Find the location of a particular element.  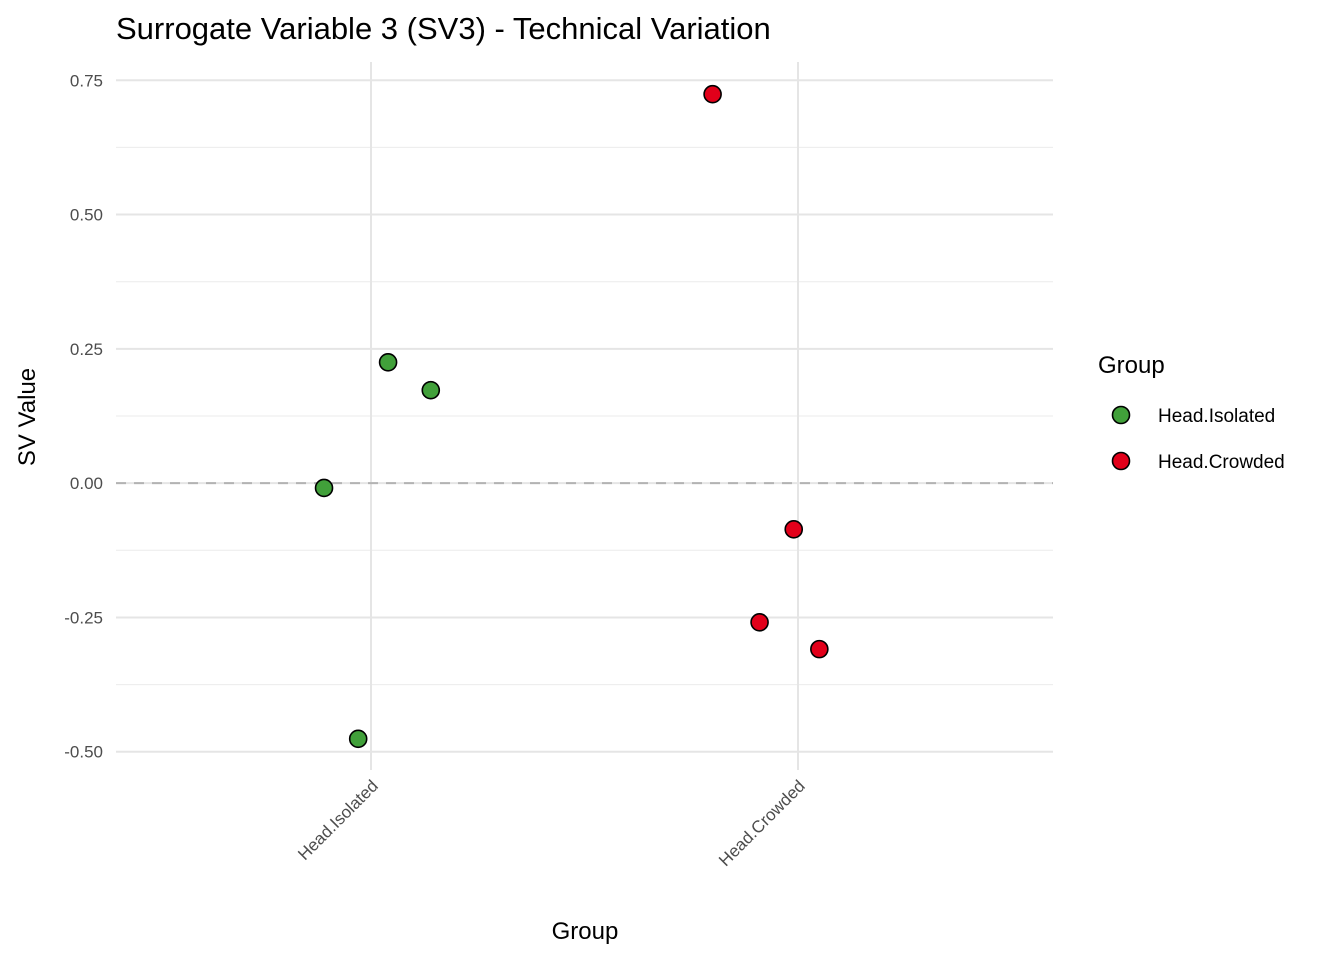

legend: Group Head.Isolated Head.Crowded is located at coordinates (1191, 412).